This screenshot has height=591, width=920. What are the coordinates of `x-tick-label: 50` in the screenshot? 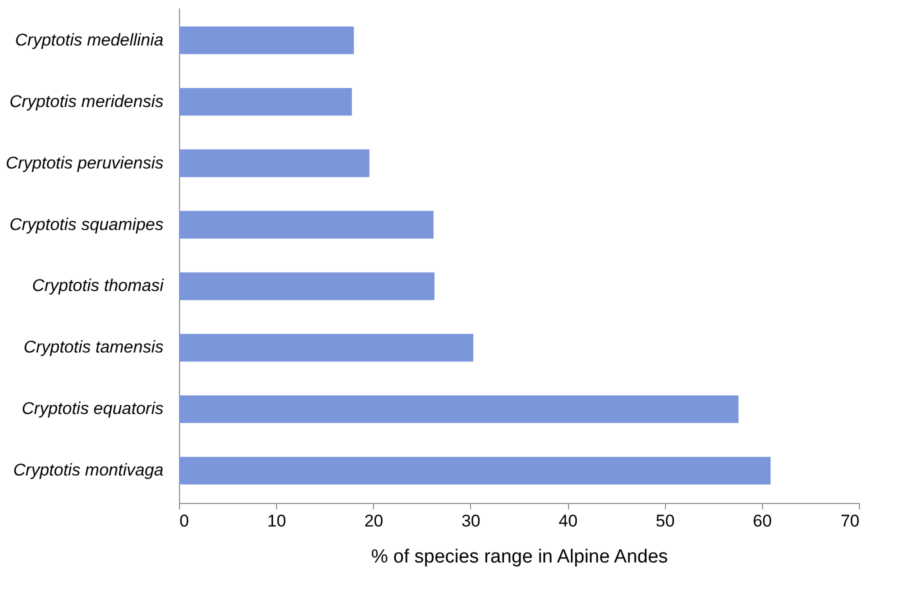 It's located at (665, 521).